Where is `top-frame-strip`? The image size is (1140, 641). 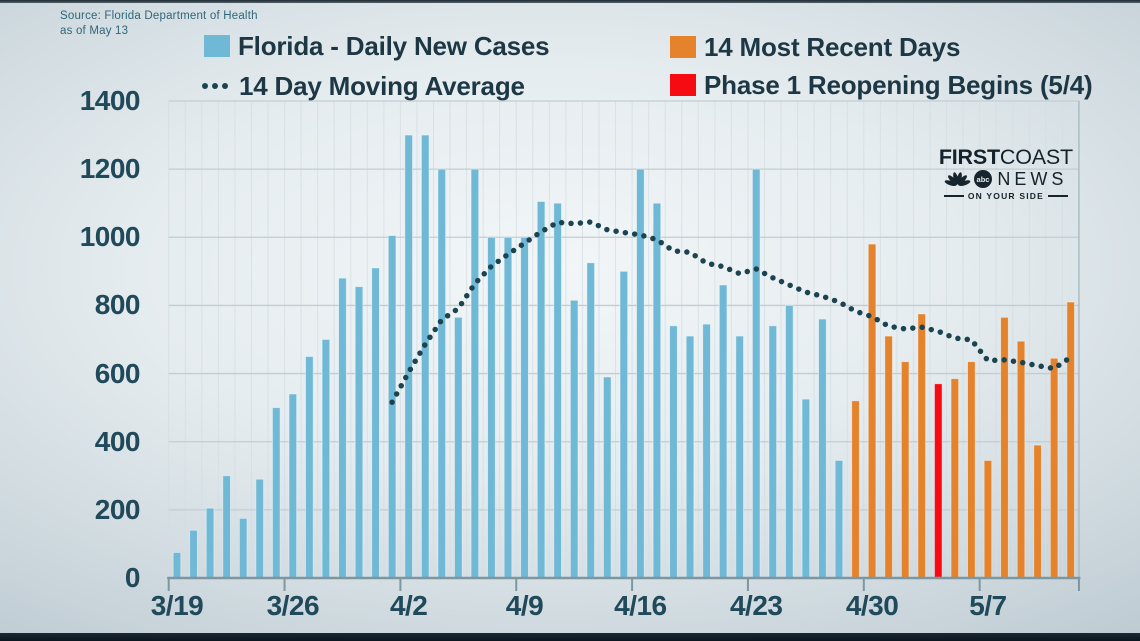 top-frame-strip is located at coordinates (570, 1).